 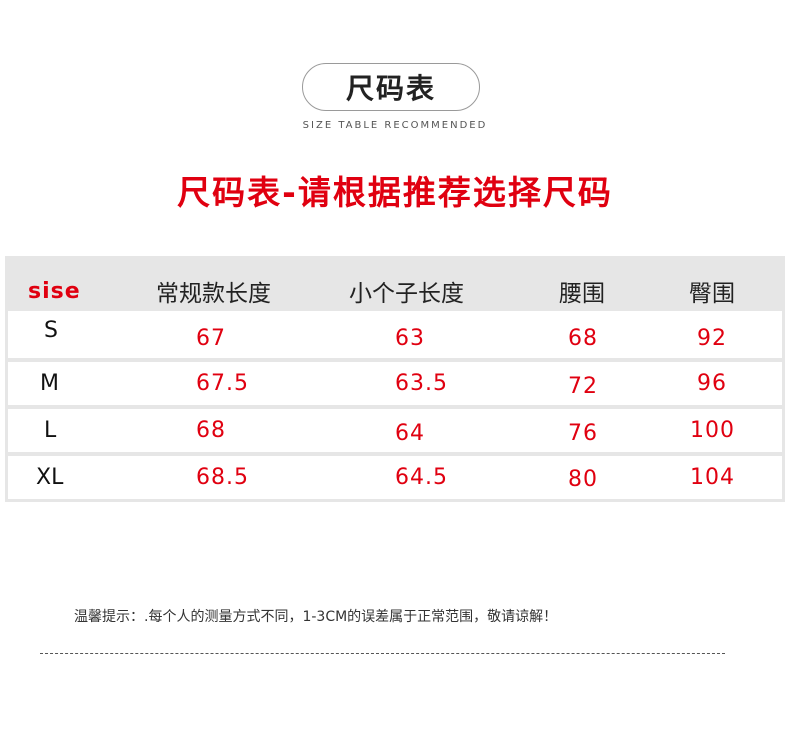 I want to click on regular-length: 68, so click(x=211, y=430).